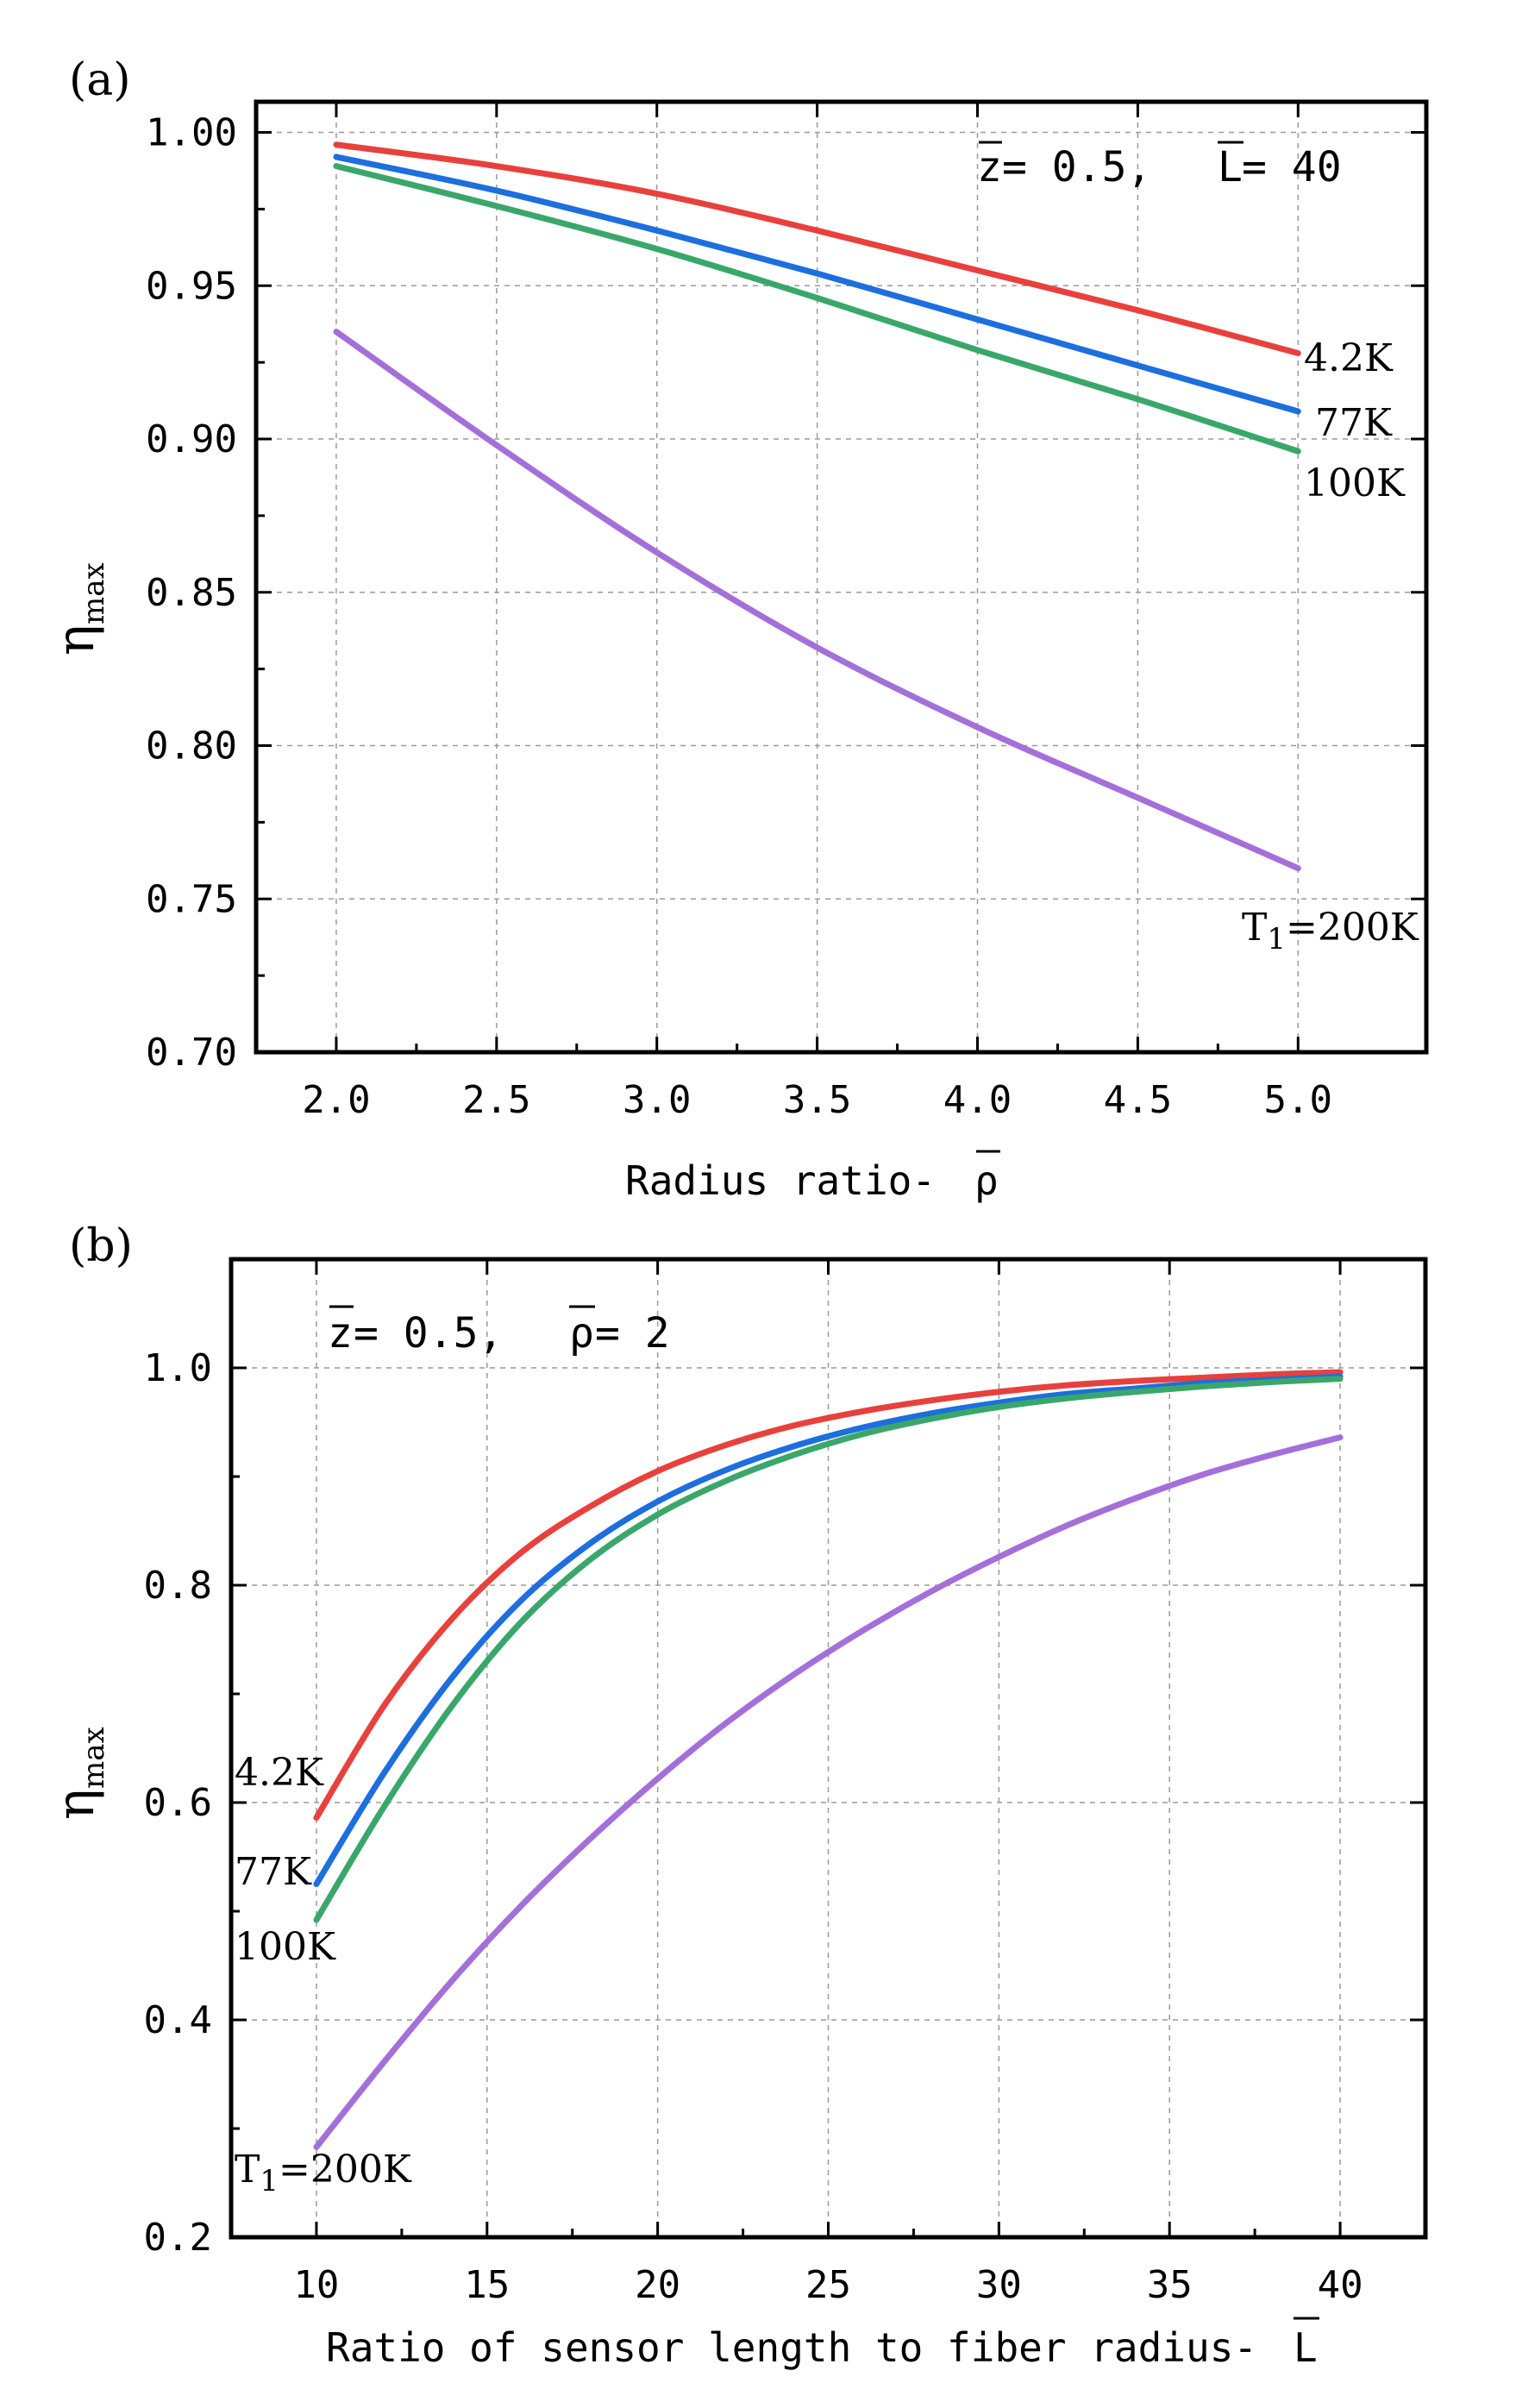  I want to click on x-axis-symbol: ρ, so click(986, 1180).